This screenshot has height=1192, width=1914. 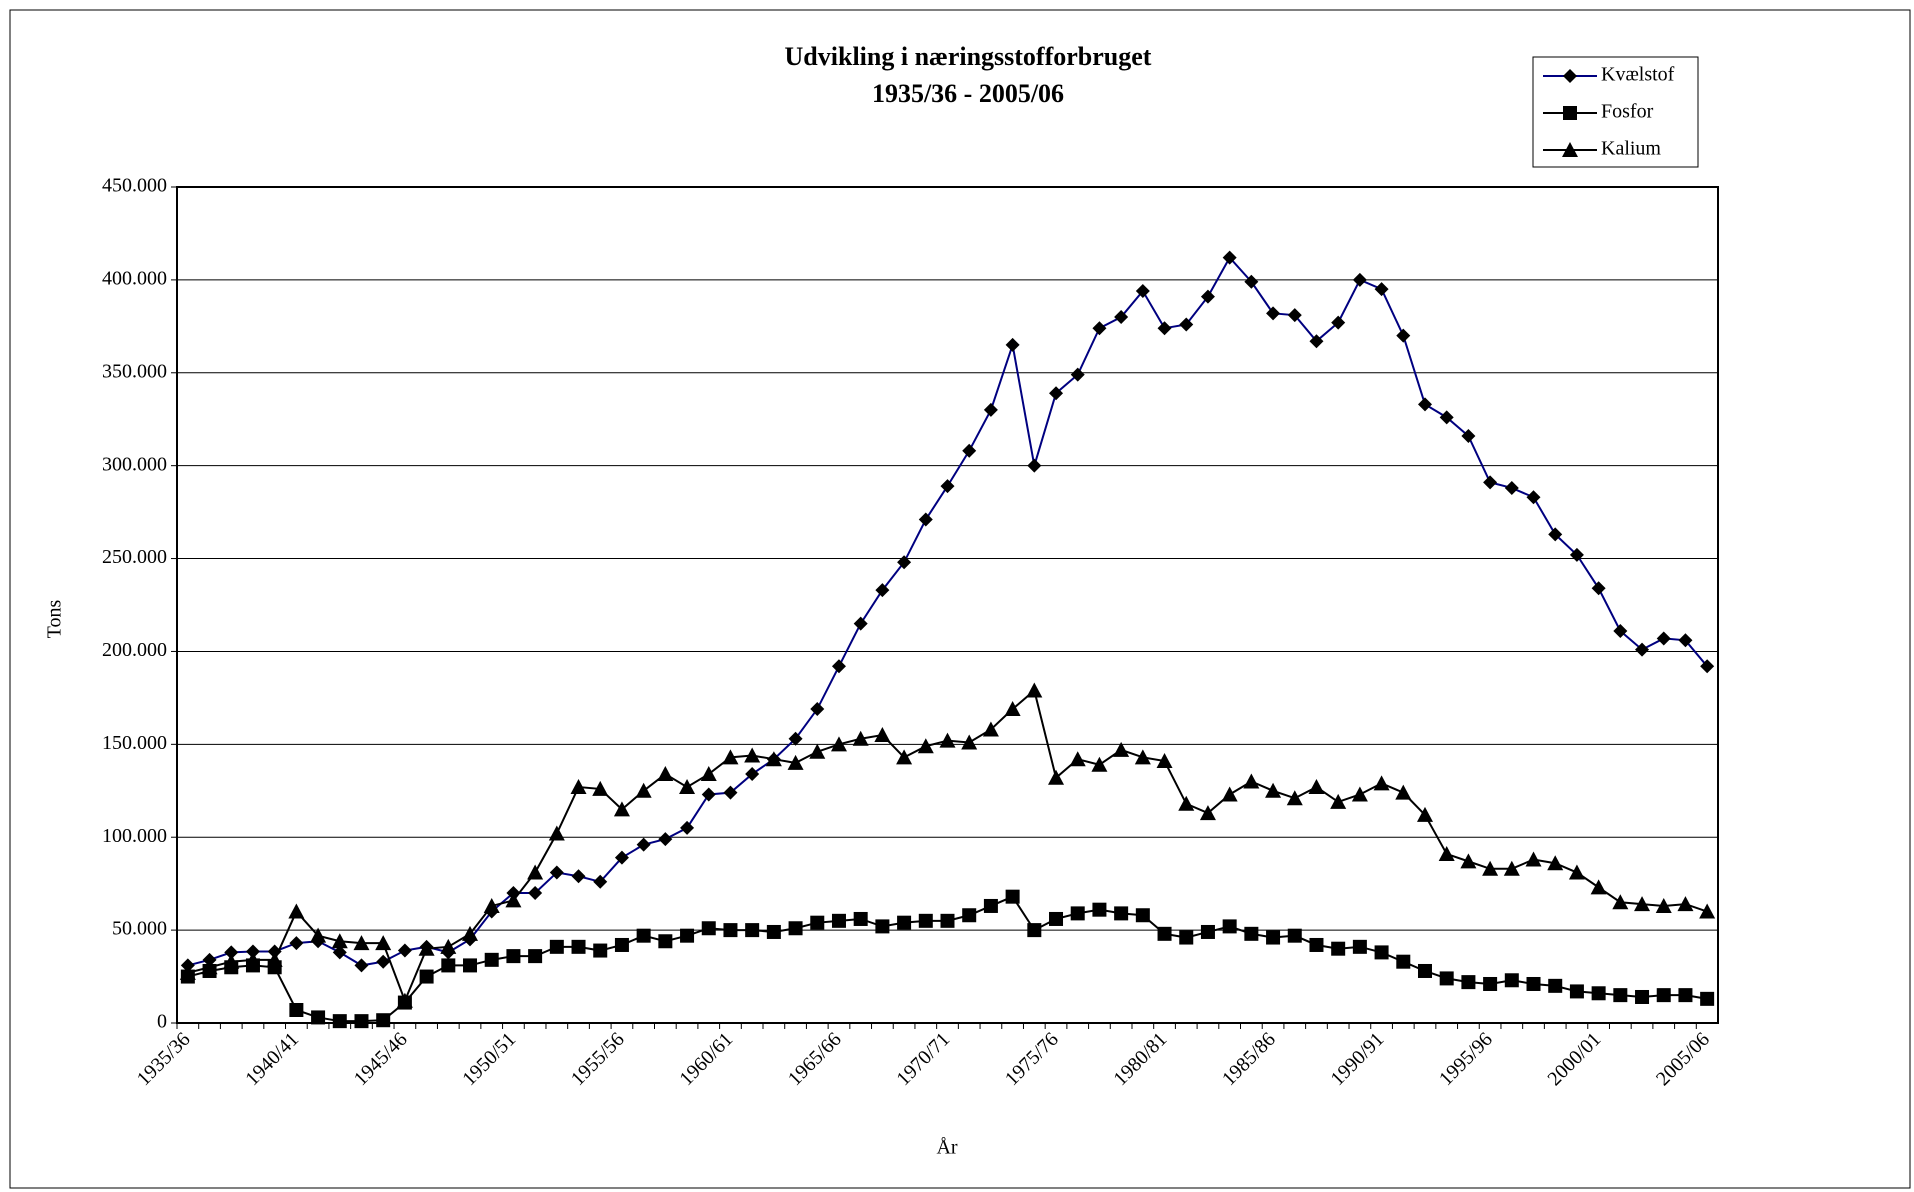 What do you see at coordinates (1627, 112) in the screenshot?
I see `legend-label: Fosfor` at bounding box center [1627, 112].